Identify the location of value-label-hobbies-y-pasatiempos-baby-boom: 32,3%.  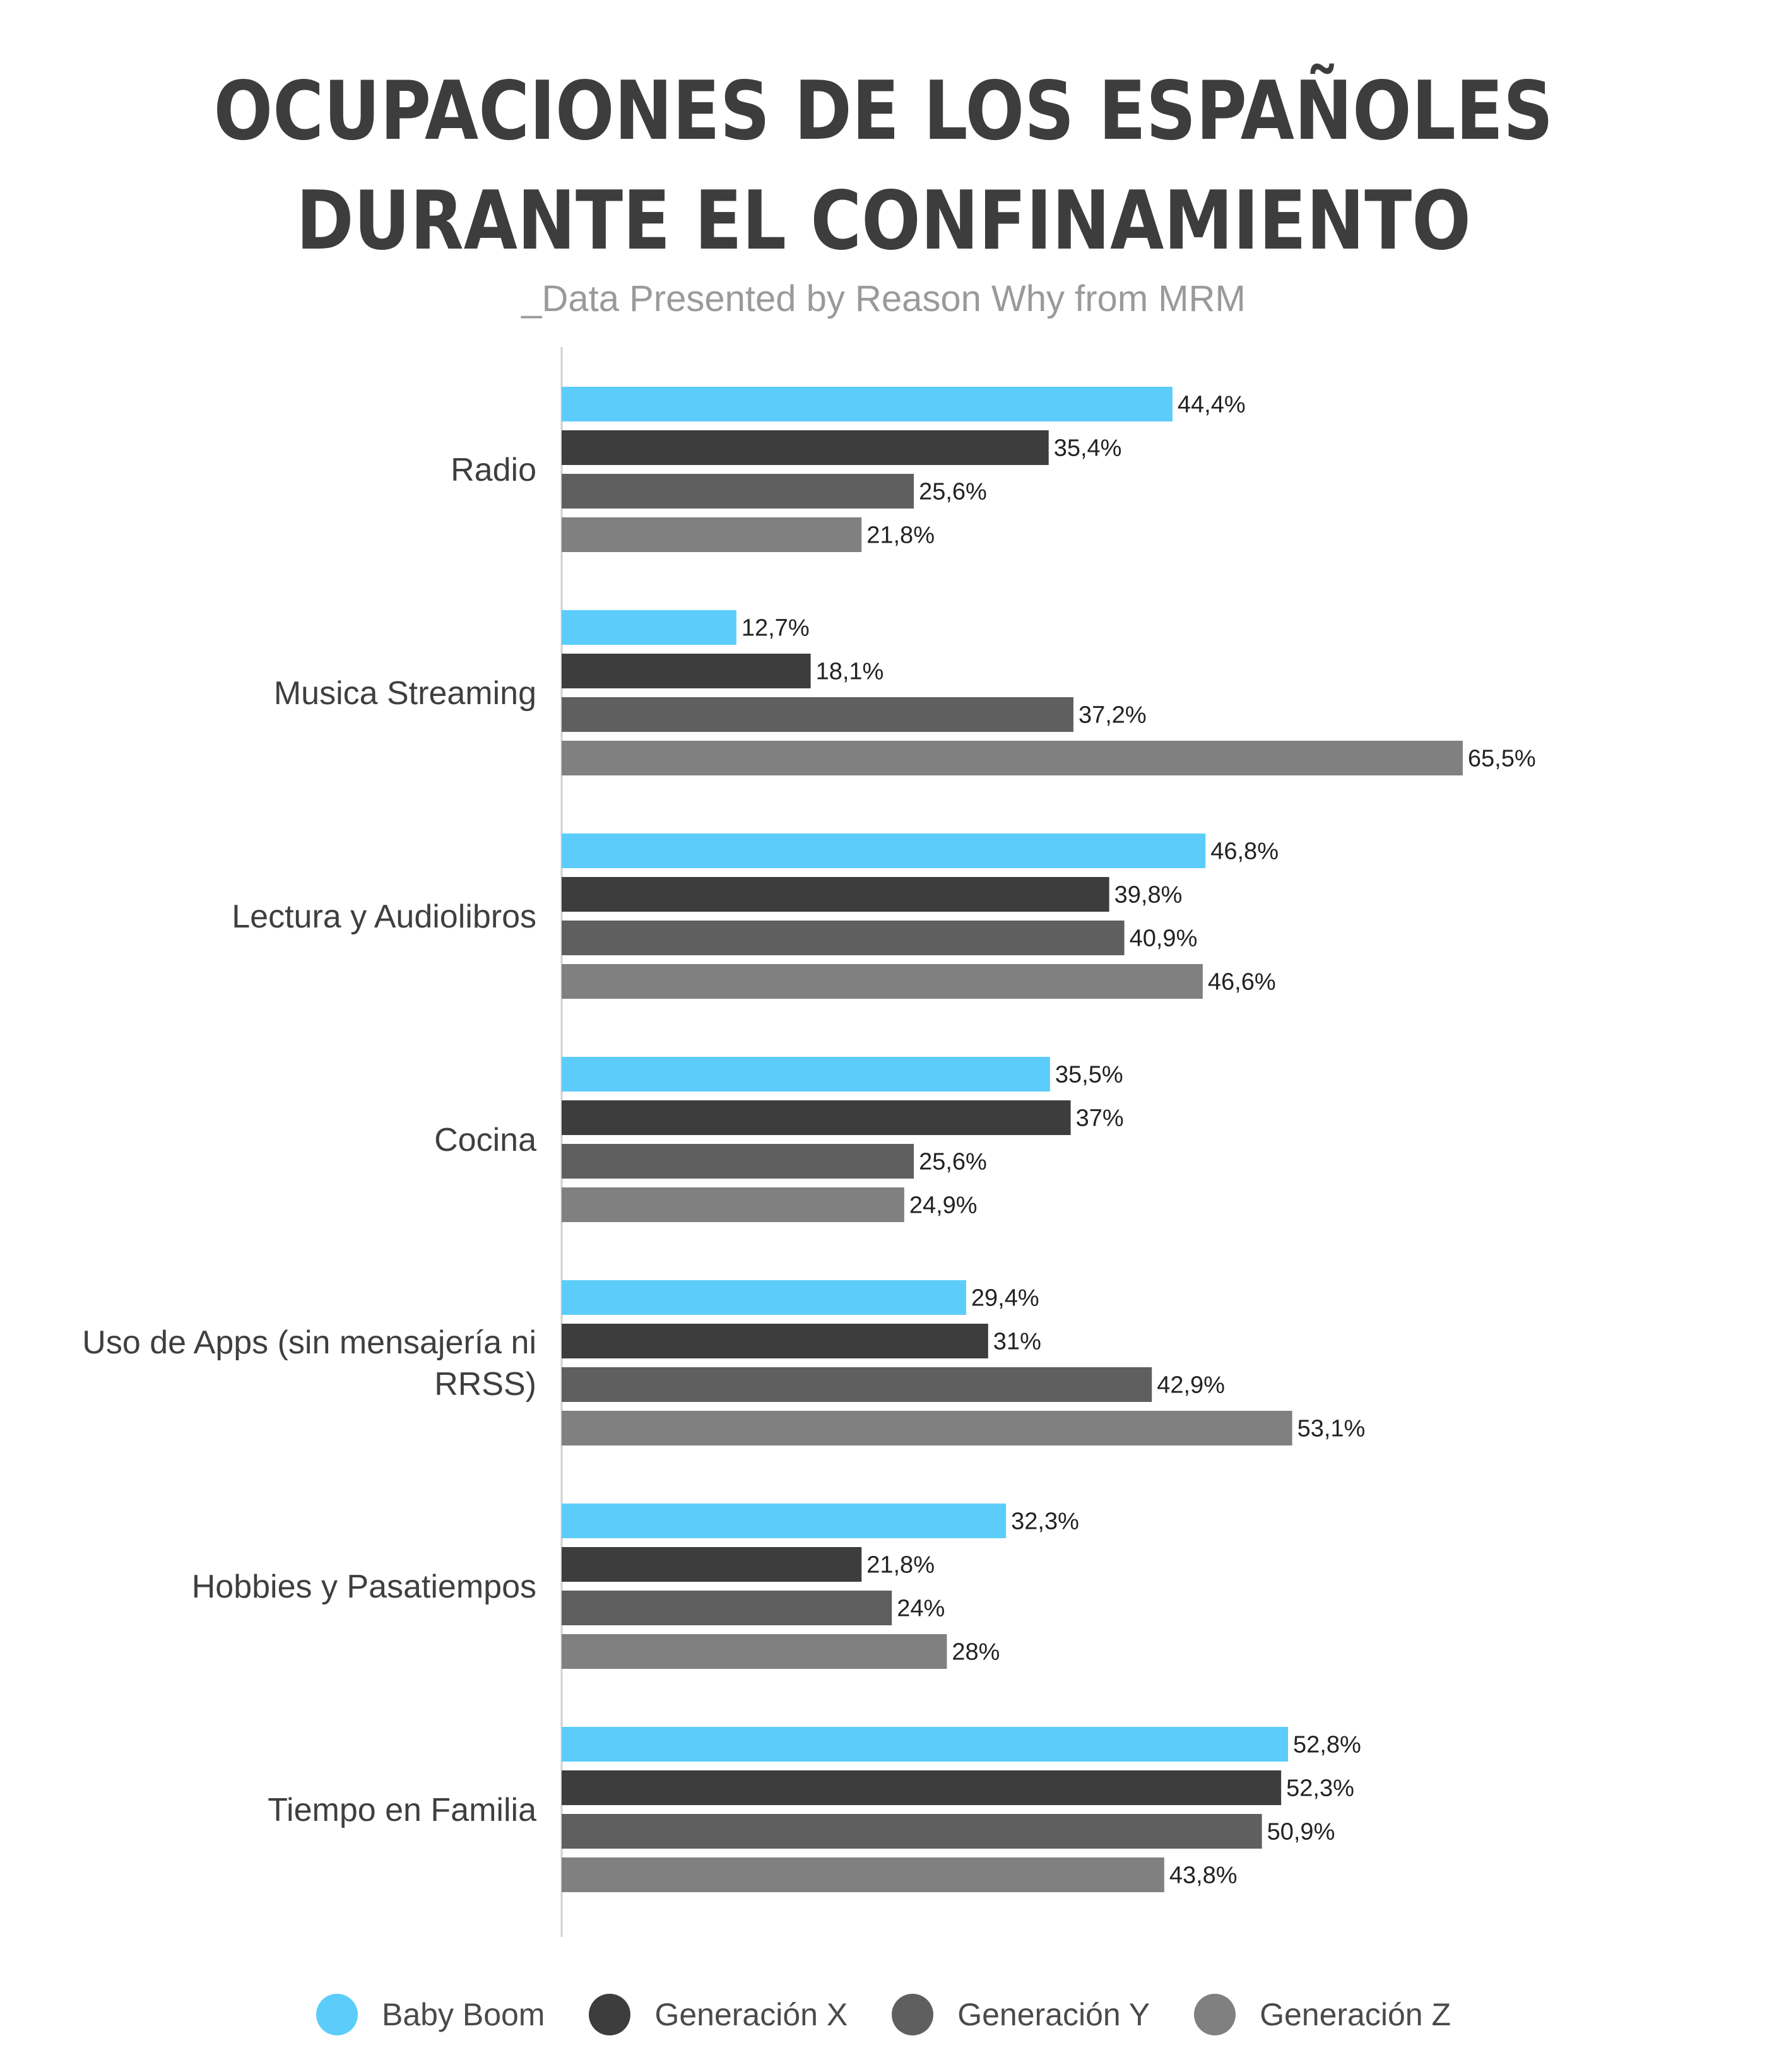
(1045, 1522).